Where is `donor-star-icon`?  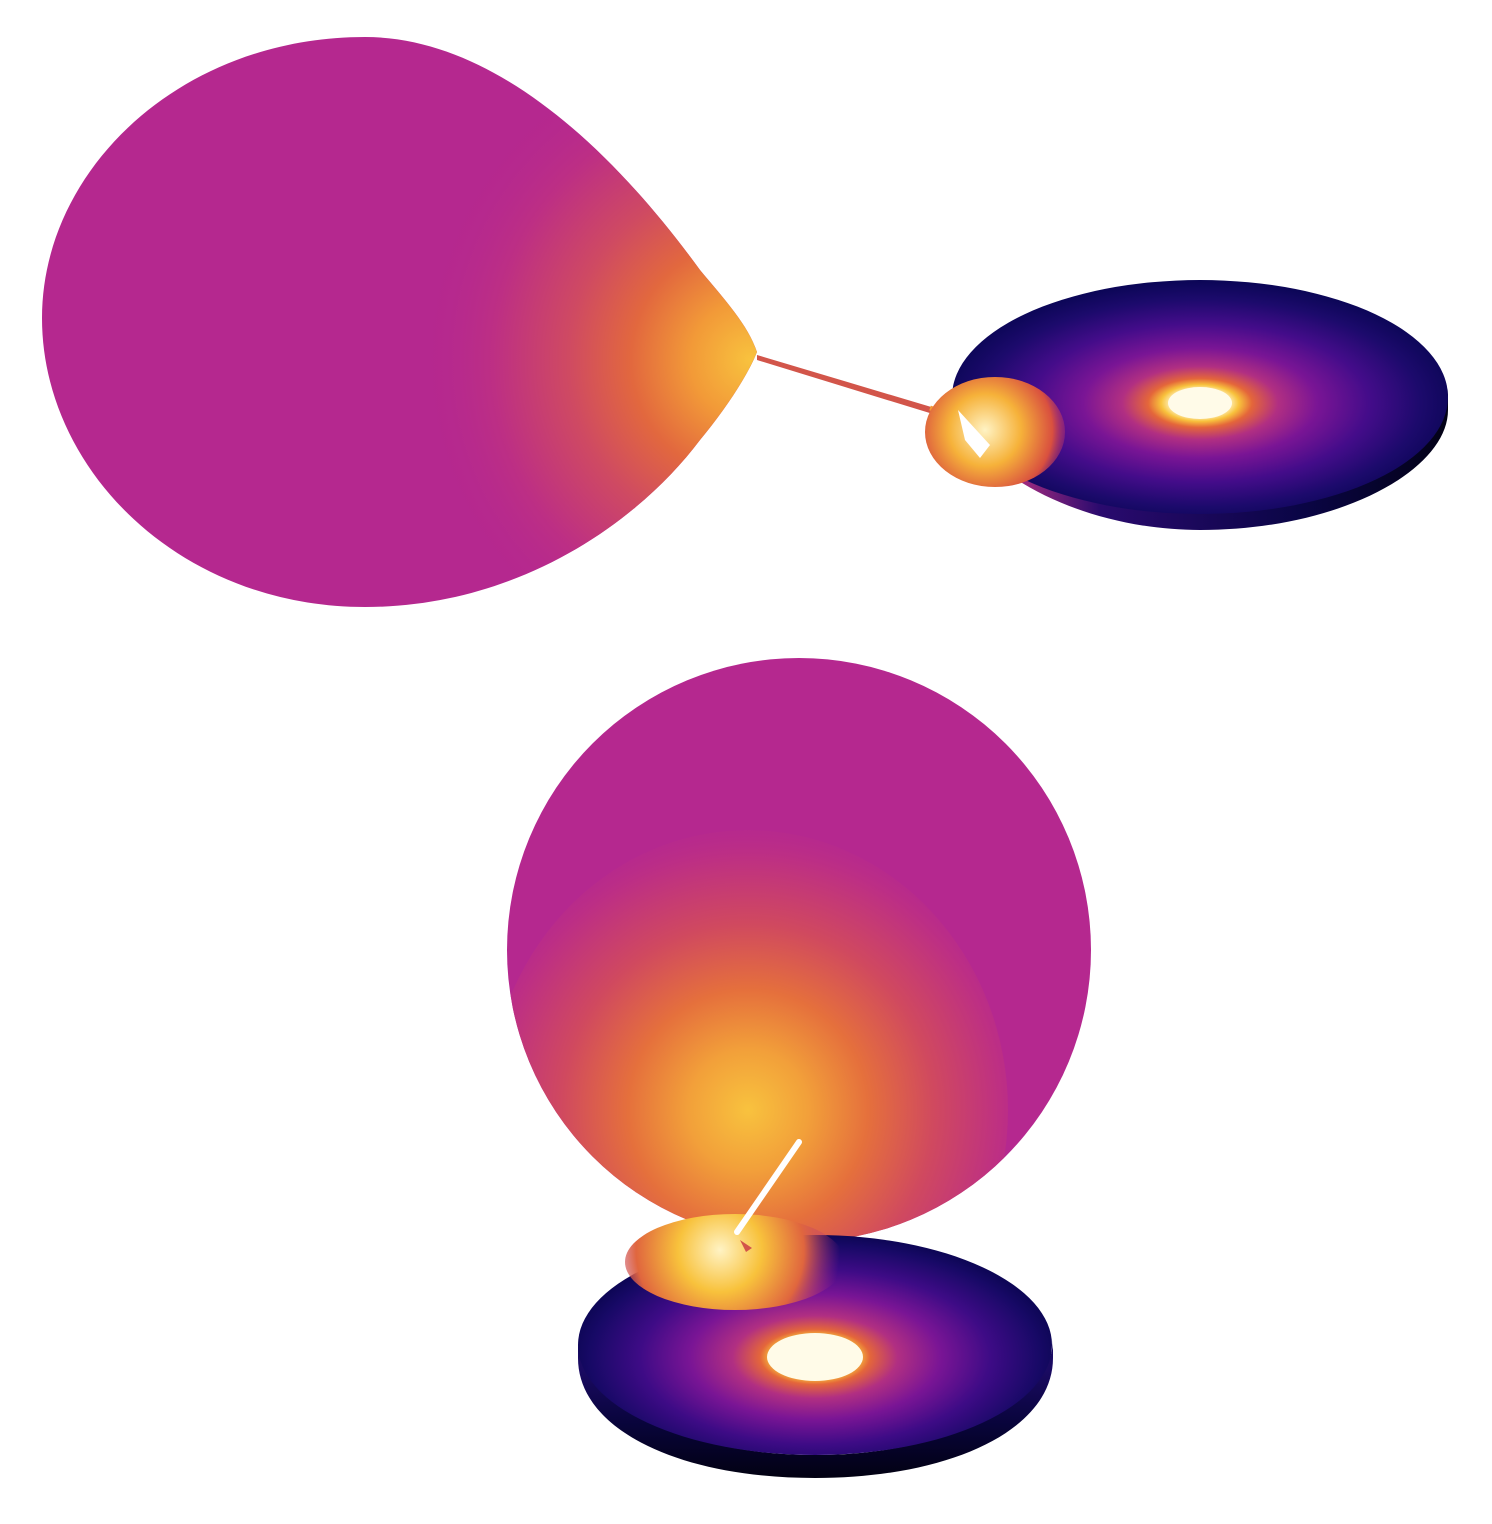 donor-star-icon is located at coordinates (799, 950).